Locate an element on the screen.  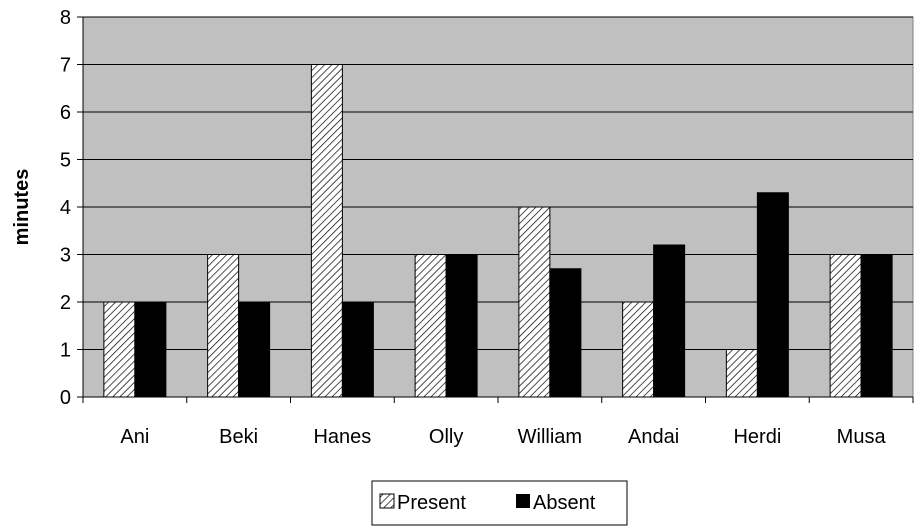
y-tick-label: 8 is located at coordinates (65, 18).